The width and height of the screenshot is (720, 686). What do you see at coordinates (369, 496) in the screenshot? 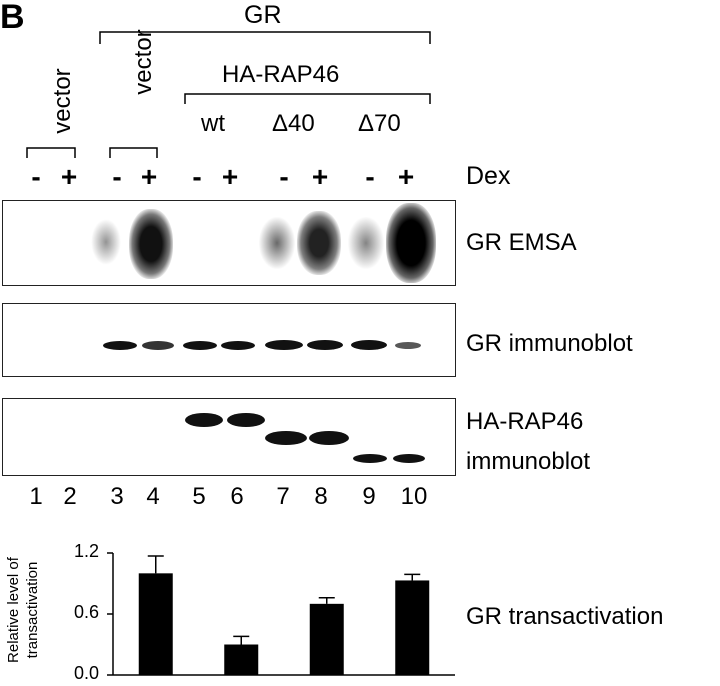
I see `lane-number: 9` at bounding box center [369, 496].